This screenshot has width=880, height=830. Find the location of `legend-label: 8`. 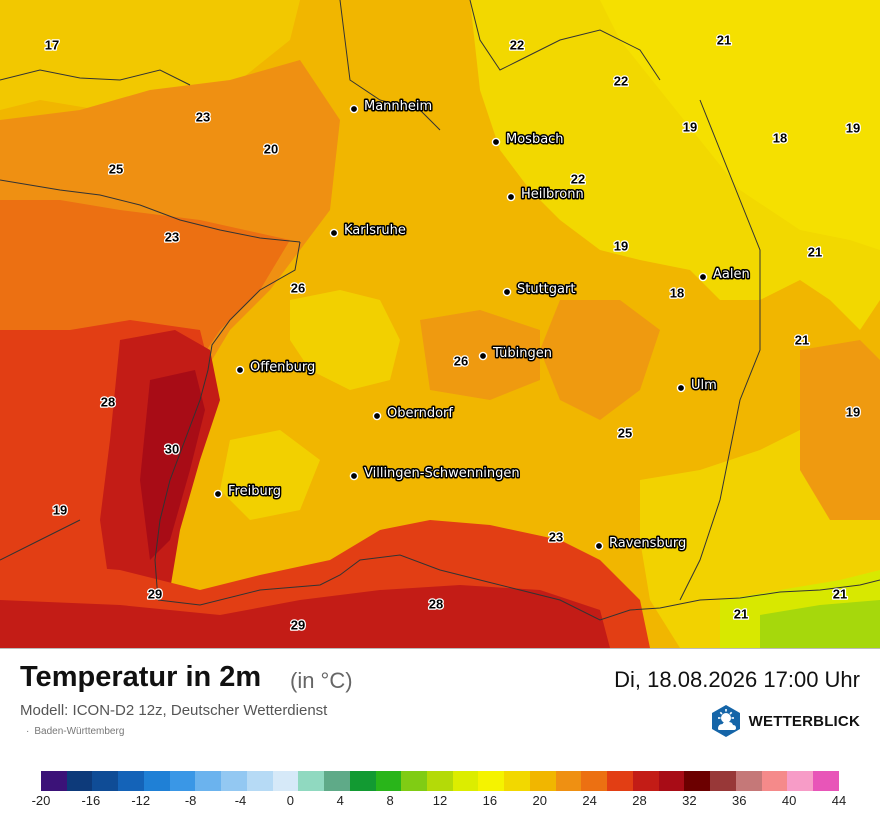

legend-label: 8 is located at coordinates (390, 800).